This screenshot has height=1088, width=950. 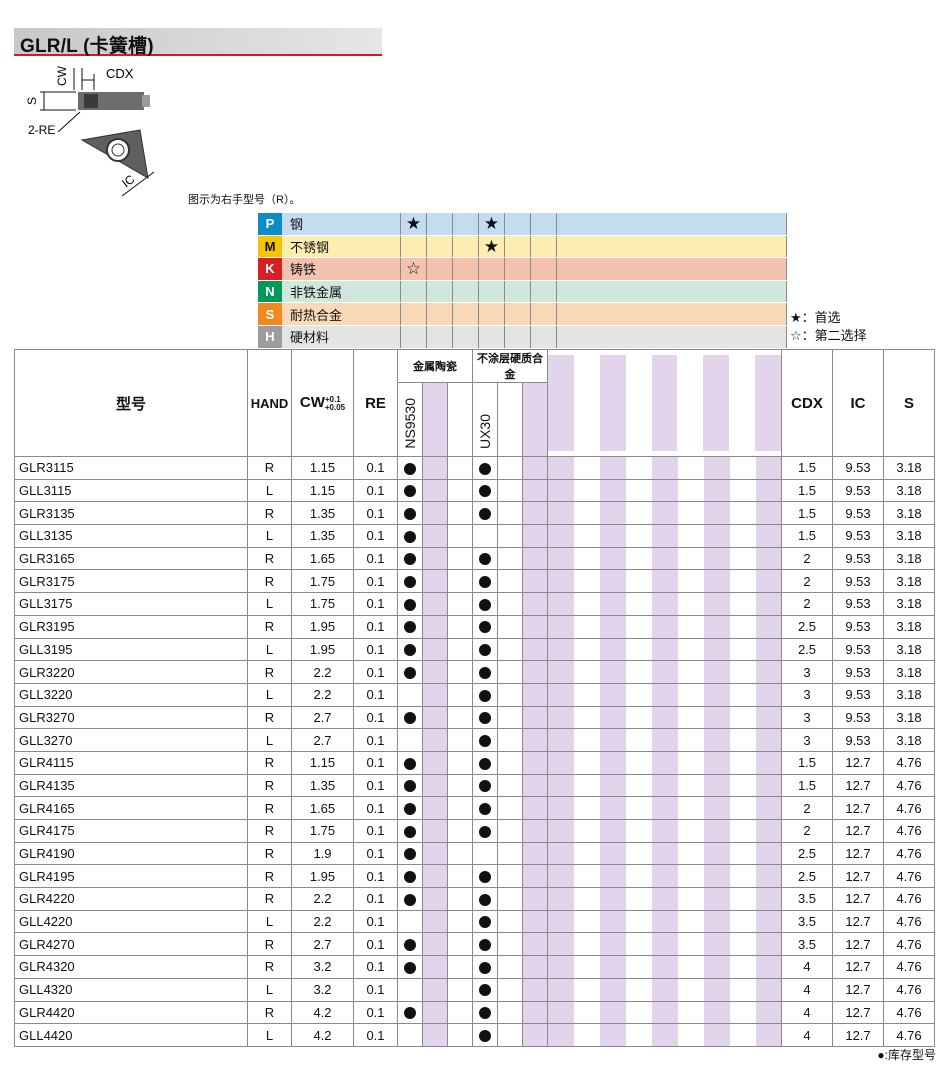 I want to click on cell-cdx: 4, so click(x=807, y=989).